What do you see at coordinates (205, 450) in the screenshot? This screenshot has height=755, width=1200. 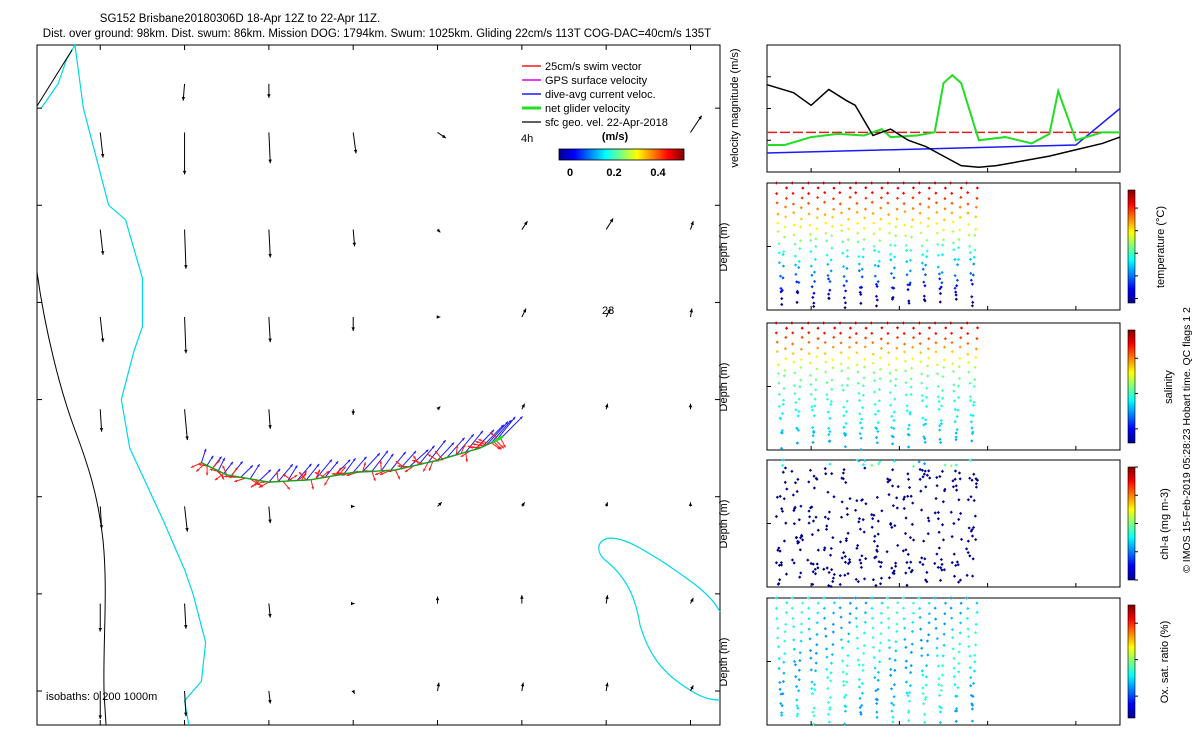 I see `dac-arrow-head` at bounding box center [205, 450].